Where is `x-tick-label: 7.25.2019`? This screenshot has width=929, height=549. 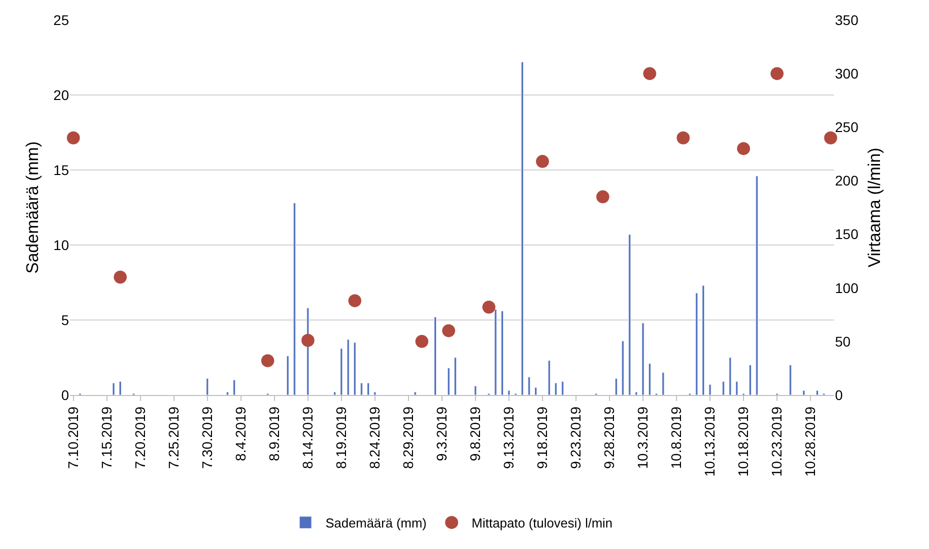
x-tick-label: 7.25.2019 is located at coordinates (173, 437).